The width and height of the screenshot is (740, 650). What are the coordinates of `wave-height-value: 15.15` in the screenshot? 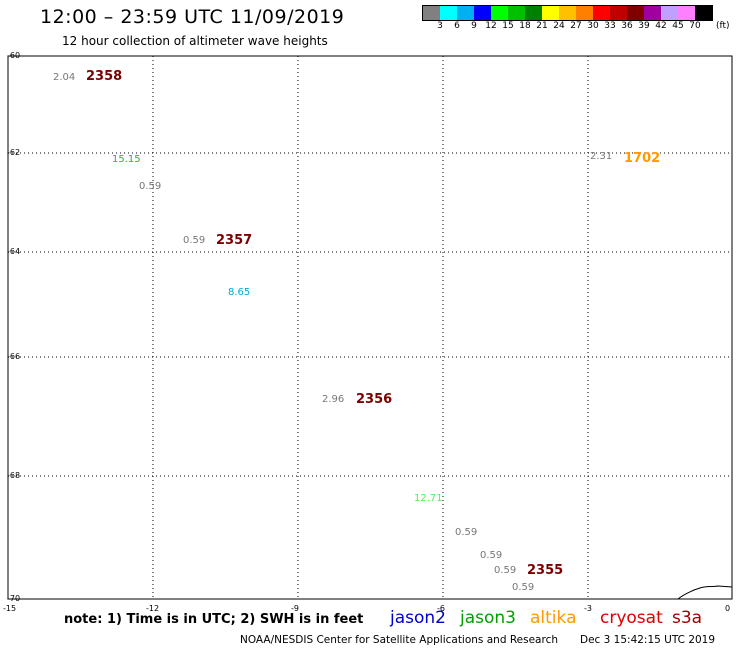 It's located at (126, 159).